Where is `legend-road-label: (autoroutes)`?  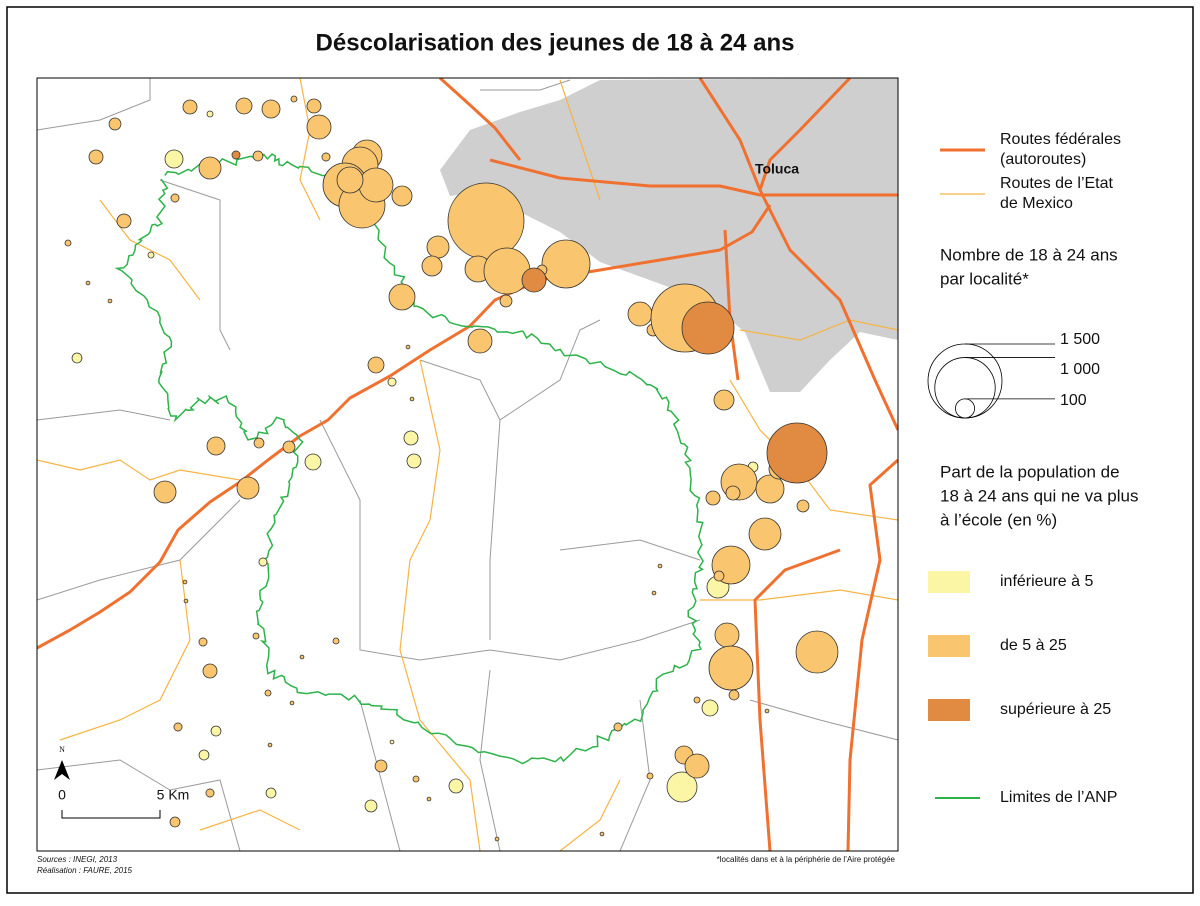 legend-road-label: (autoroutes) is located at coordinates (1043, 159).